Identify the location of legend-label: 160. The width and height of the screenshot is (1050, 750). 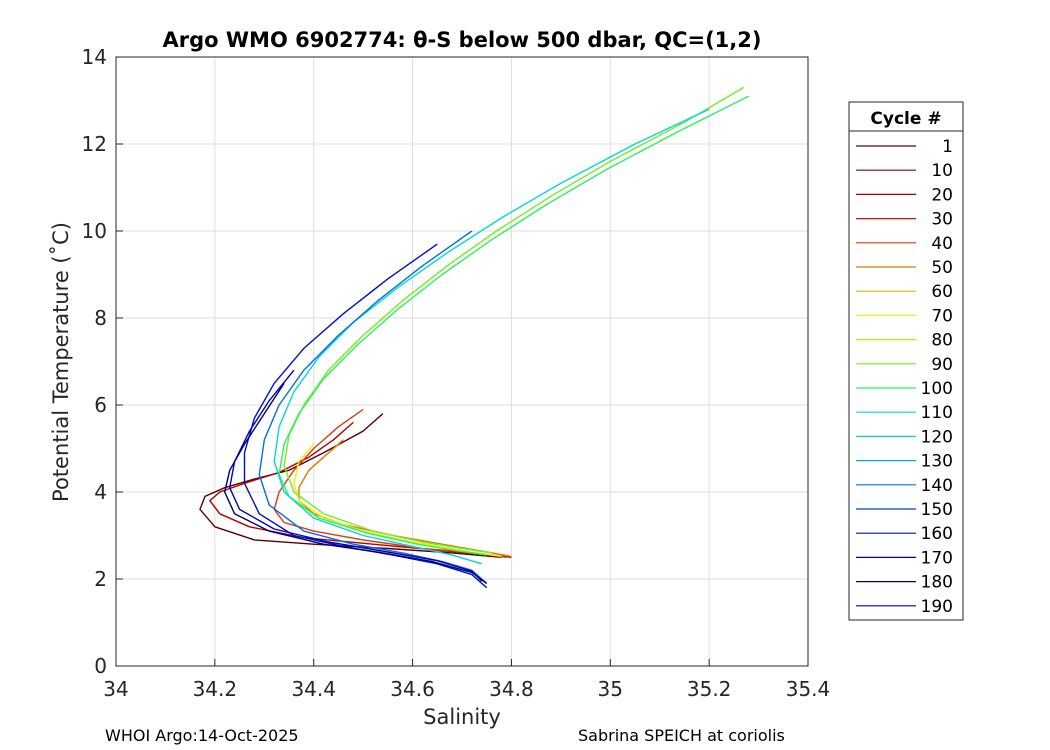
(937, 534).